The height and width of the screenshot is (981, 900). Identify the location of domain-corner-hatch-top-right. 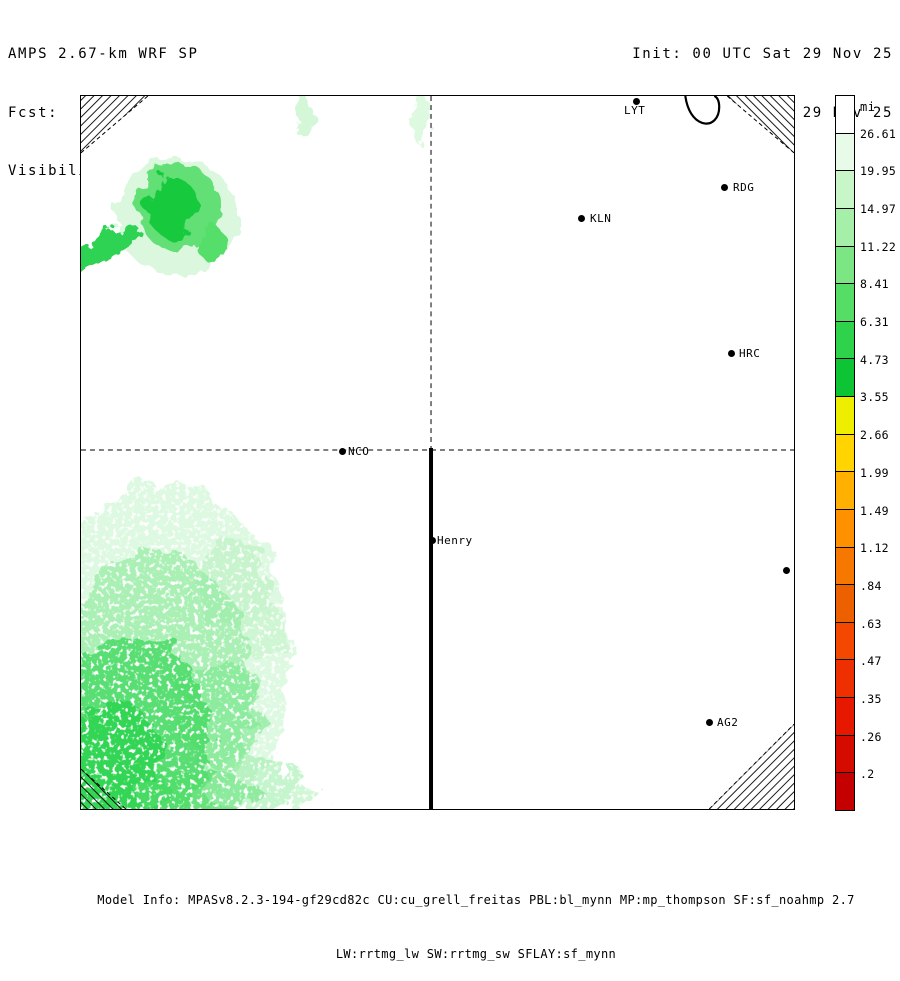
(760, 125).